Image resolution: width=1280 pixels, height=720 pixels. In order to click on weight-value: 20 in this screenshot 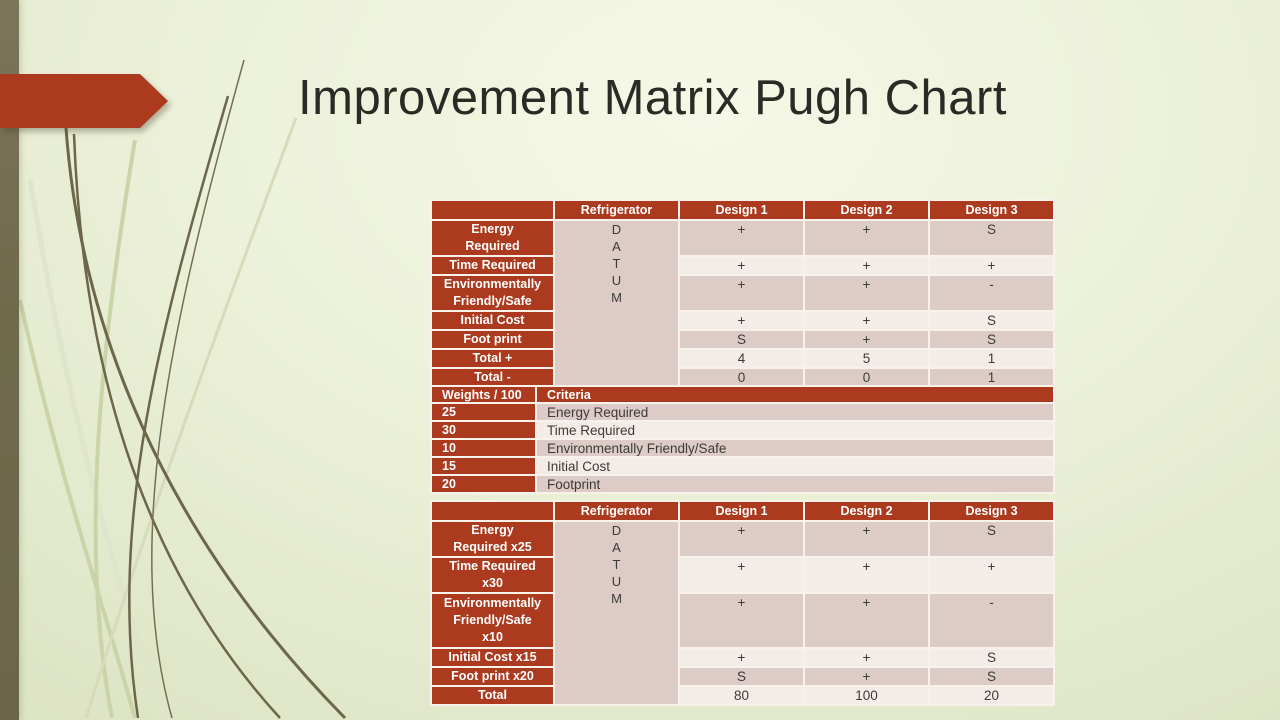, I will do `click(483, 484)`.